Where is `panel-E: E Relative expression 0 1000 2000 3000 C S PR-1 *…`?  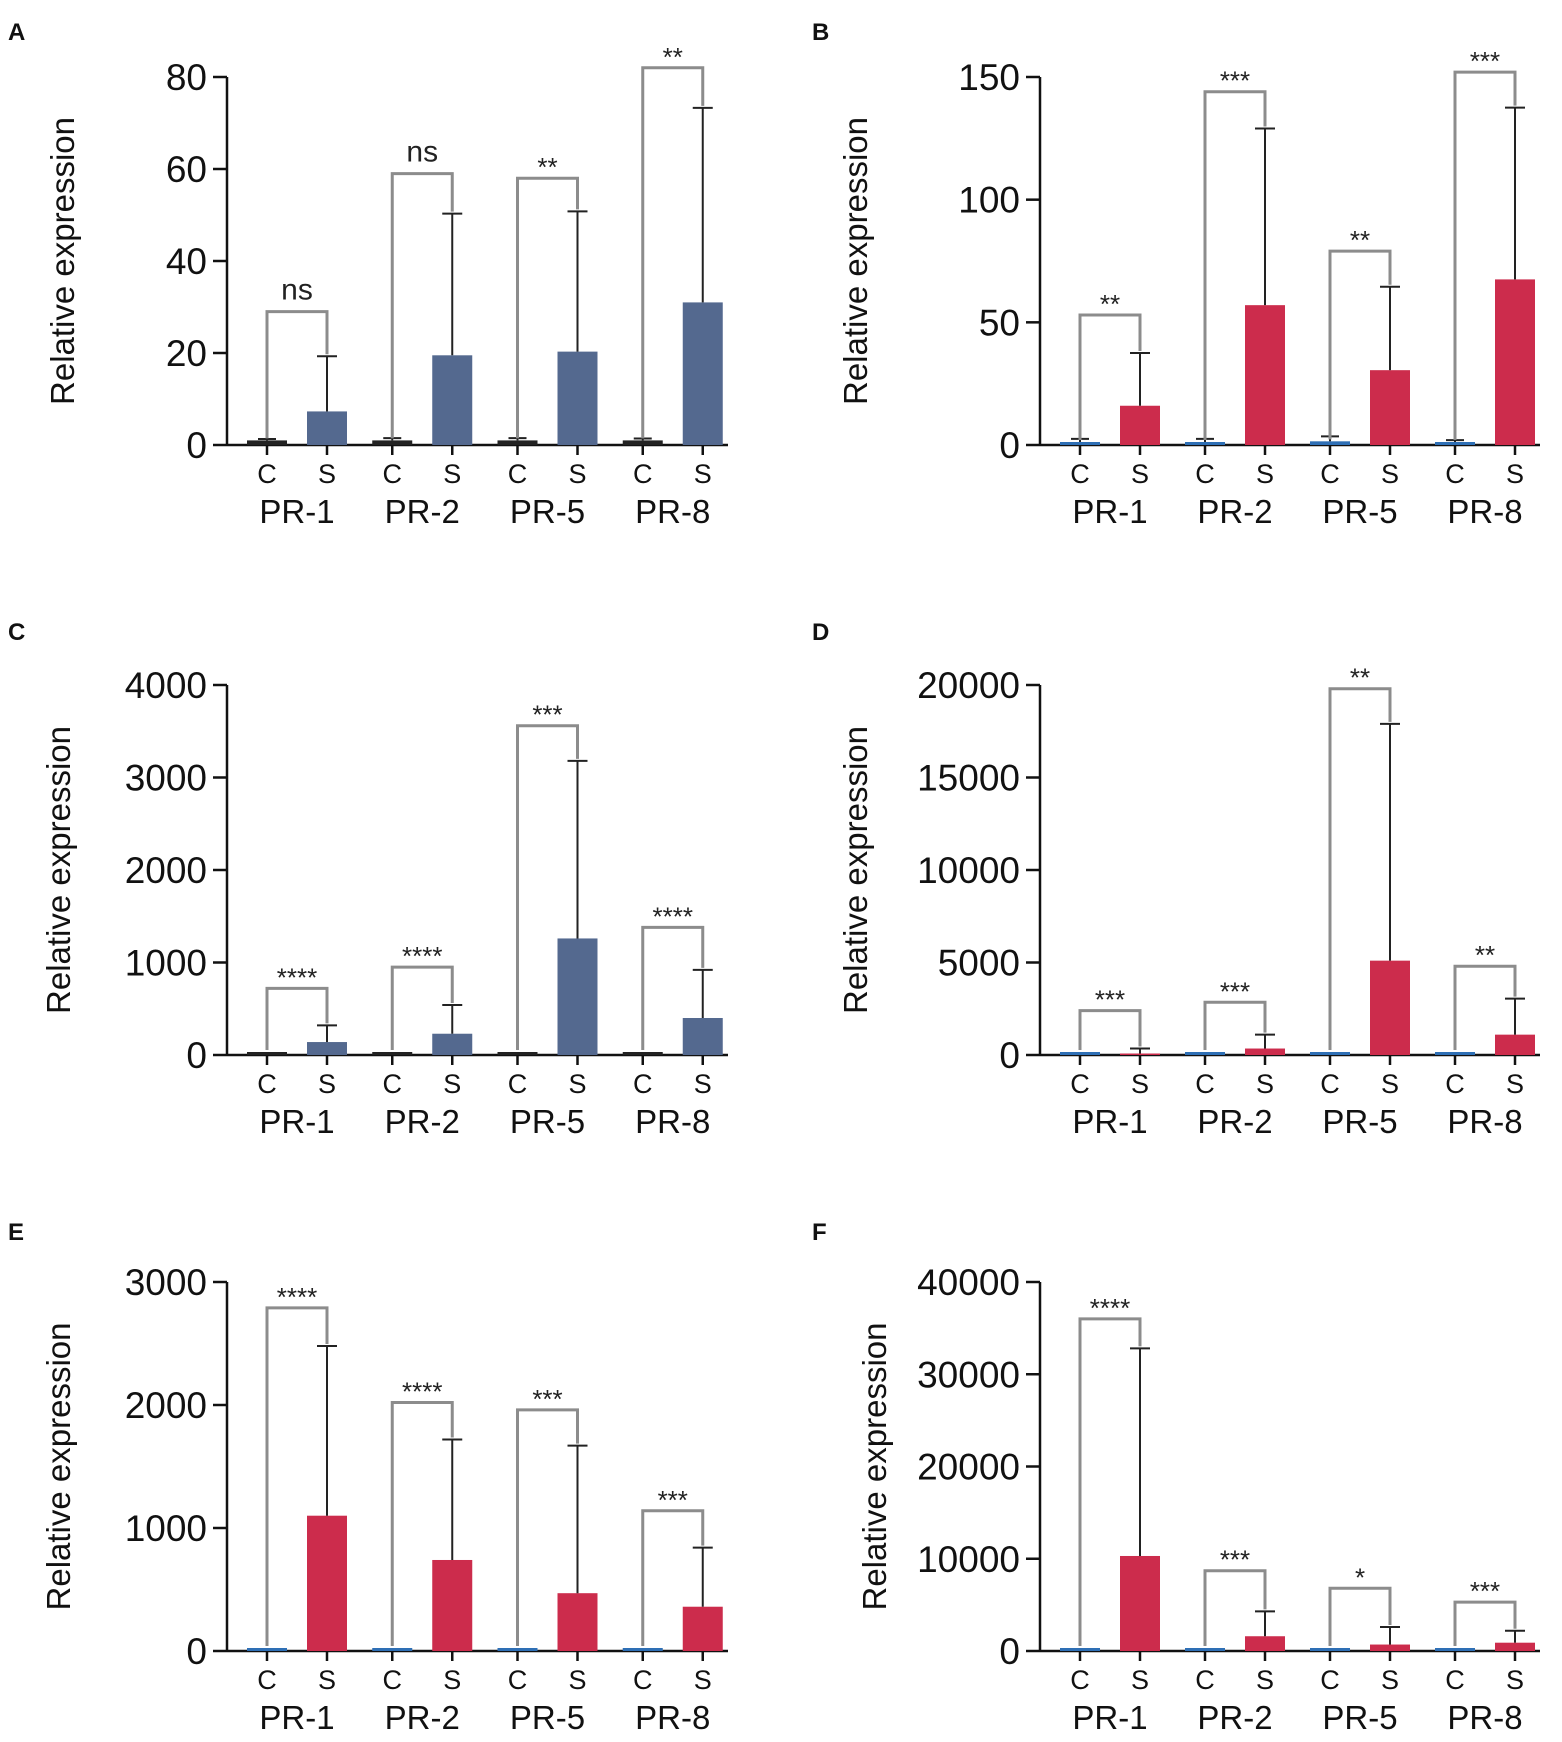 panel-E: E Relative expression 0 1000 2000 3000 C S PR-1 *… is located at coordinates (368, 1477).